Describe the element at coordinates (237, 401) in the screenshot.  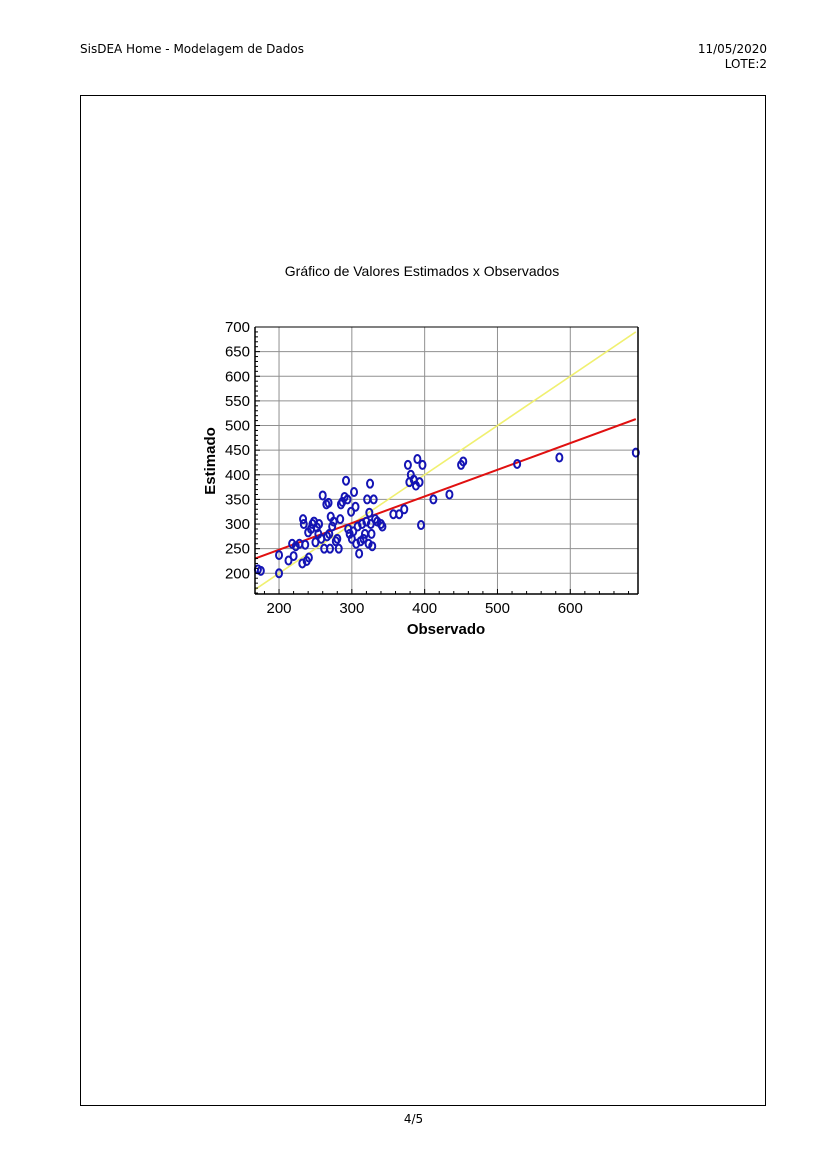
I see `y-tick-label: 550` at that location.